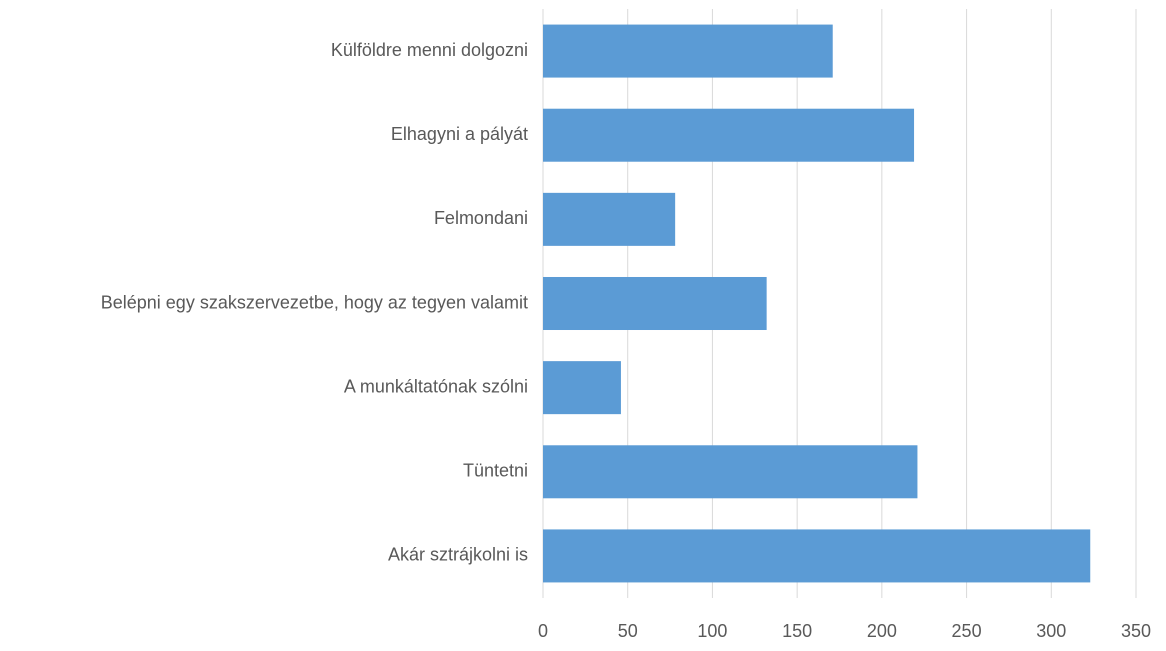  I want to click on y-tick-label: A munkáltatónak szólni, so click(436, 386).